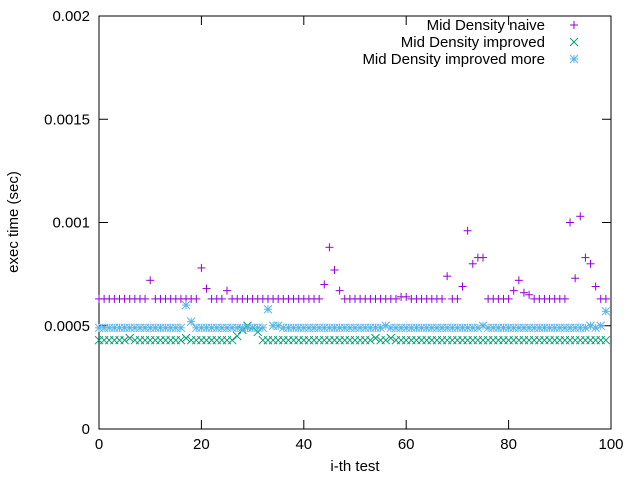 This screenshot has width=640, height=480. What do you see at coordinates (201, 444) in the screenshot?
I see `x-tick-label: 20` at bounding box center [201, 444].